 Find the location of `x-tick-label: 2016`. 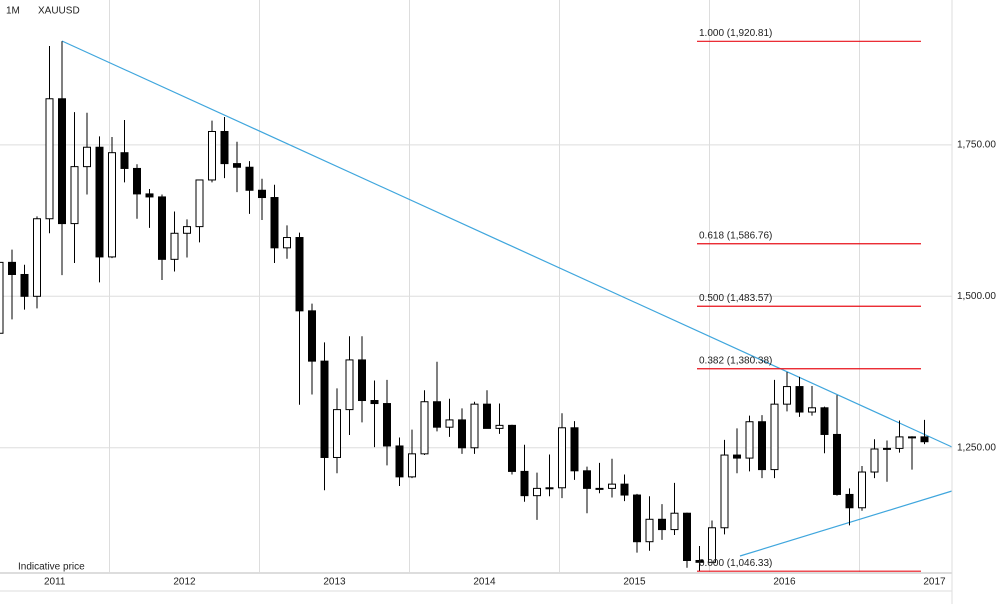

x-tick-label: 2016 is located at coordinates (784, 582).